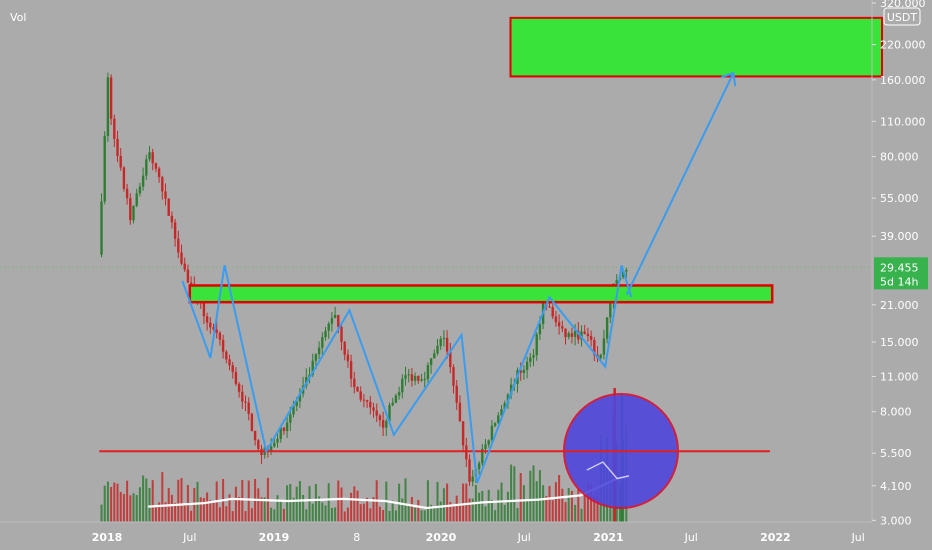 This screenshot has height=550, width=932. What do you see at coordinates (902, 16) in the screenshot?
I see `currency-badge` at bounding box center [902, 16].